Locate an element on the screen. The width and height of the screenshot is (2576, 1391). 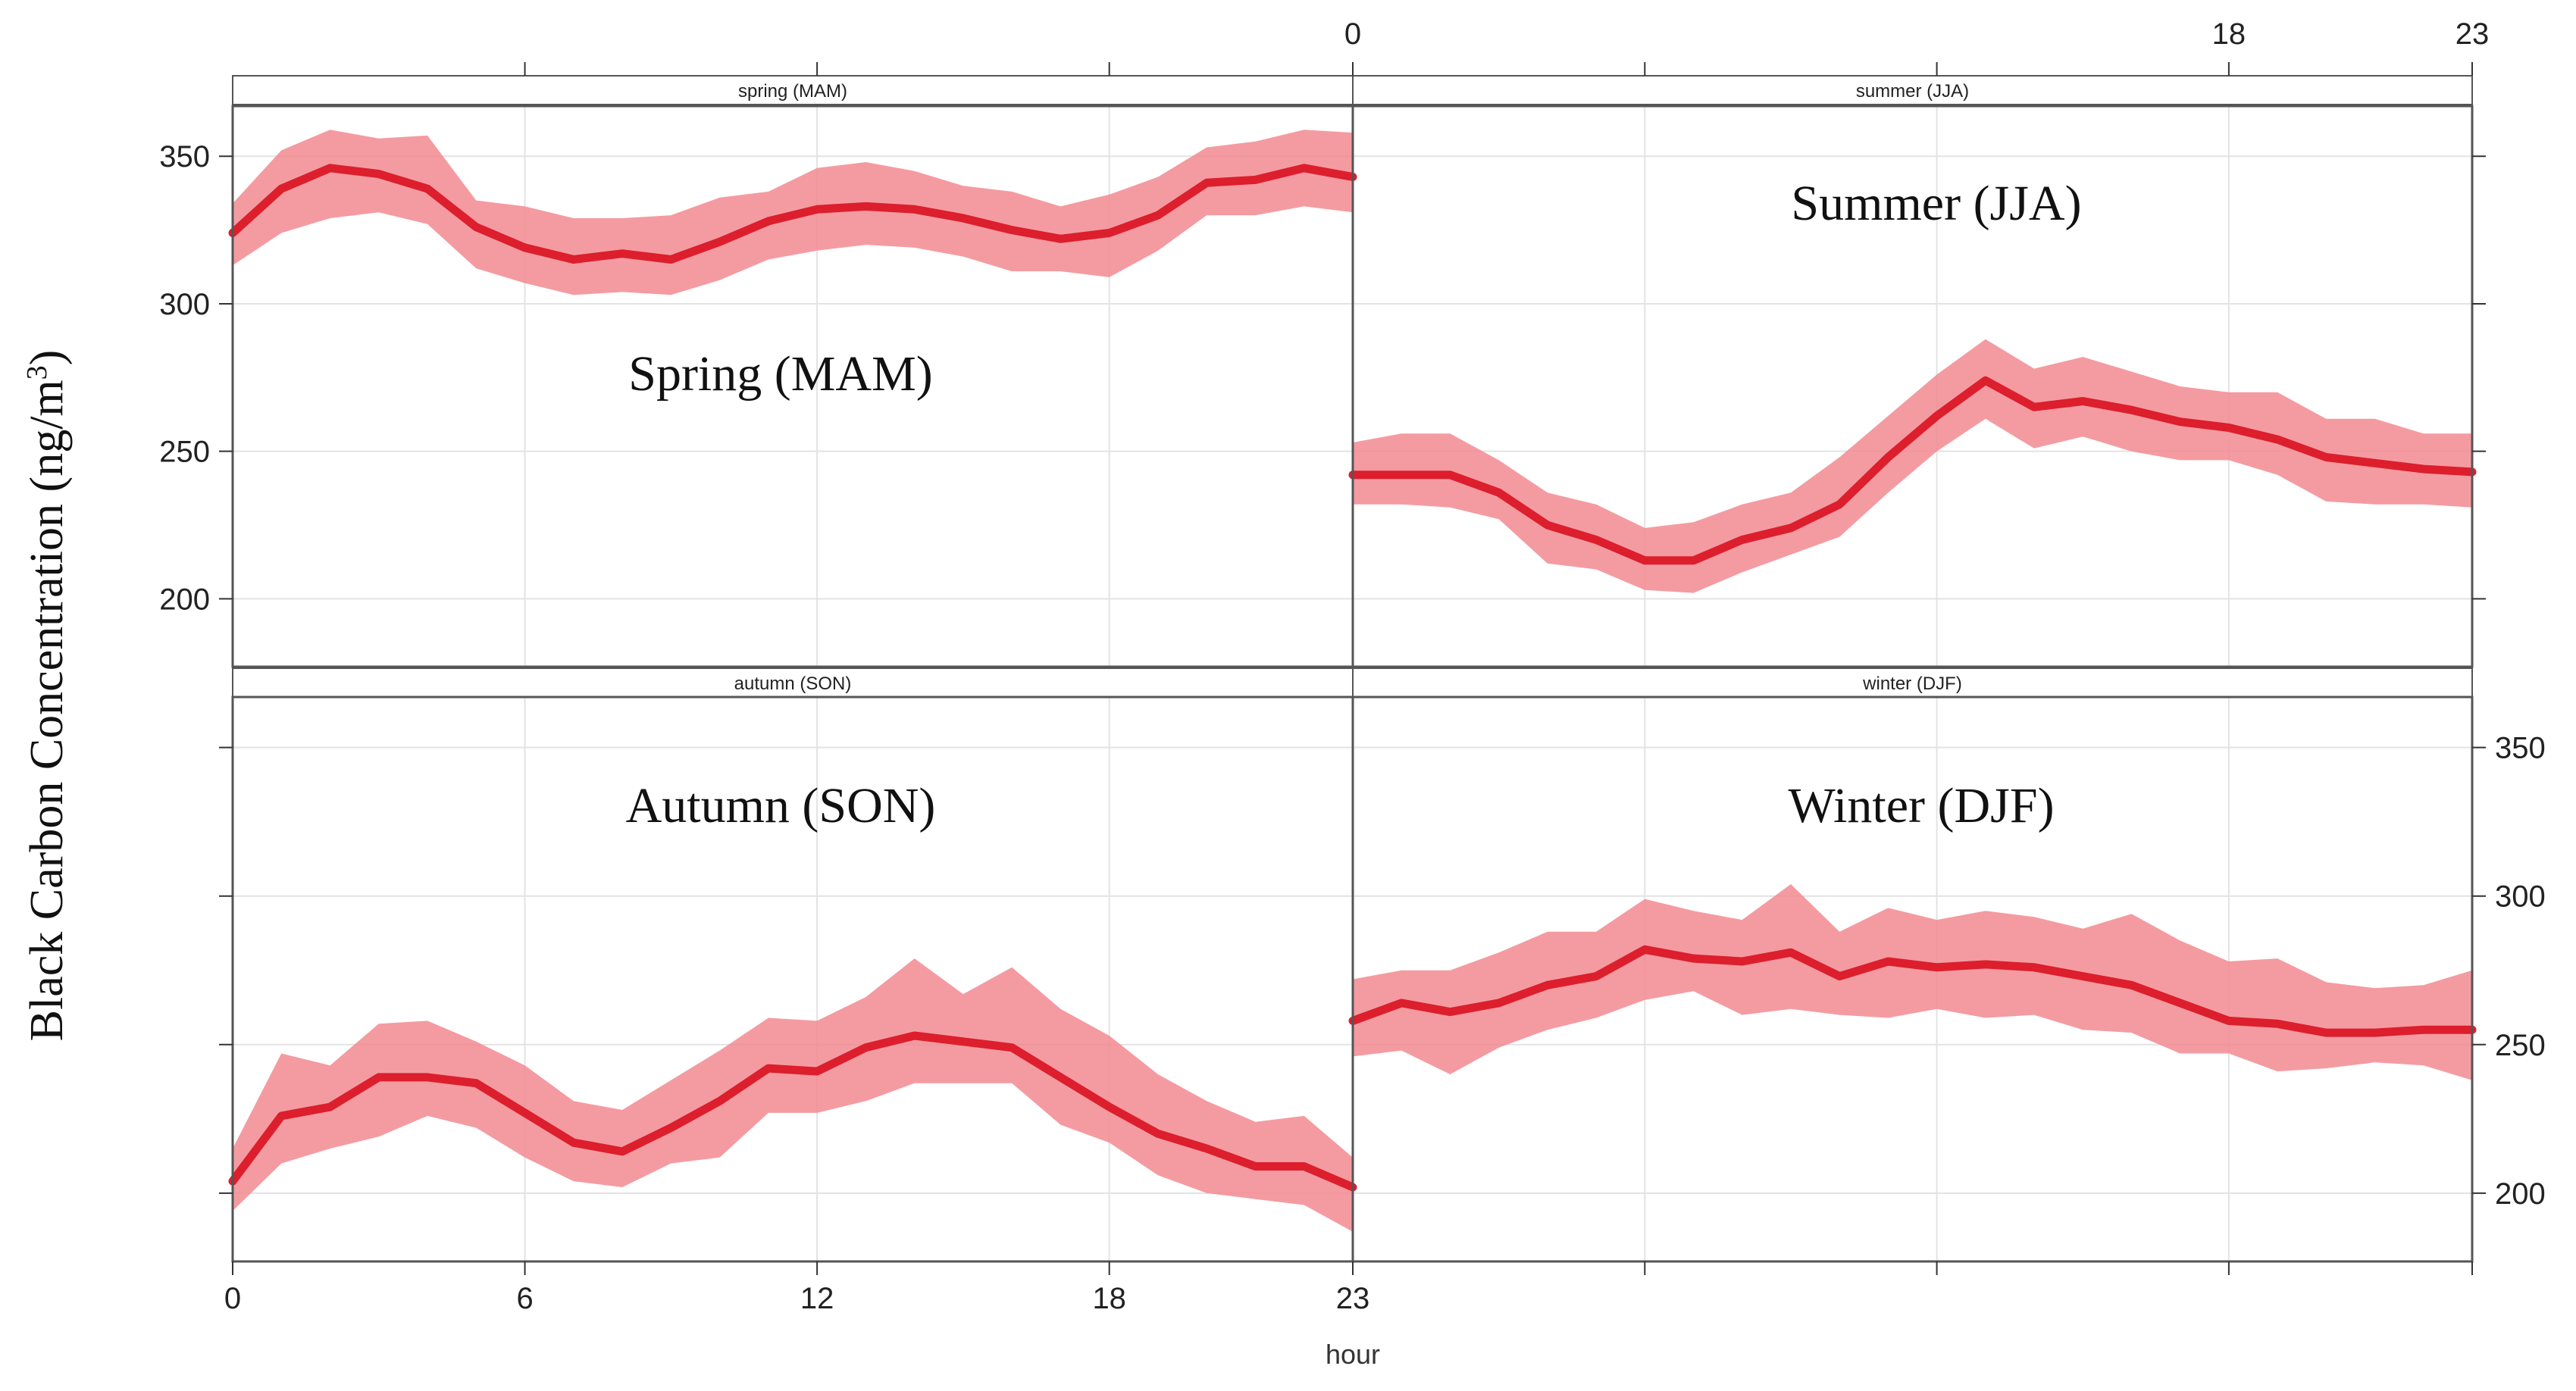
x-tick-label-bottom: 0 is located at coordinates (233, 1298).